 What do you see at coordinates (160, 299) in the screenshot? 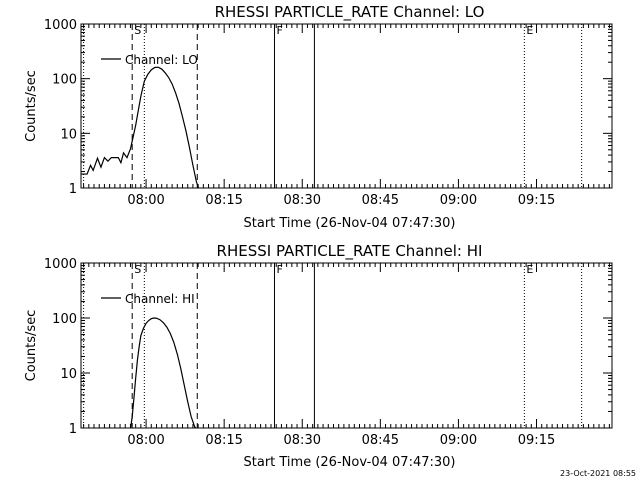
I see `legend-label: Channel: HI` at bounding box center [160, 299].